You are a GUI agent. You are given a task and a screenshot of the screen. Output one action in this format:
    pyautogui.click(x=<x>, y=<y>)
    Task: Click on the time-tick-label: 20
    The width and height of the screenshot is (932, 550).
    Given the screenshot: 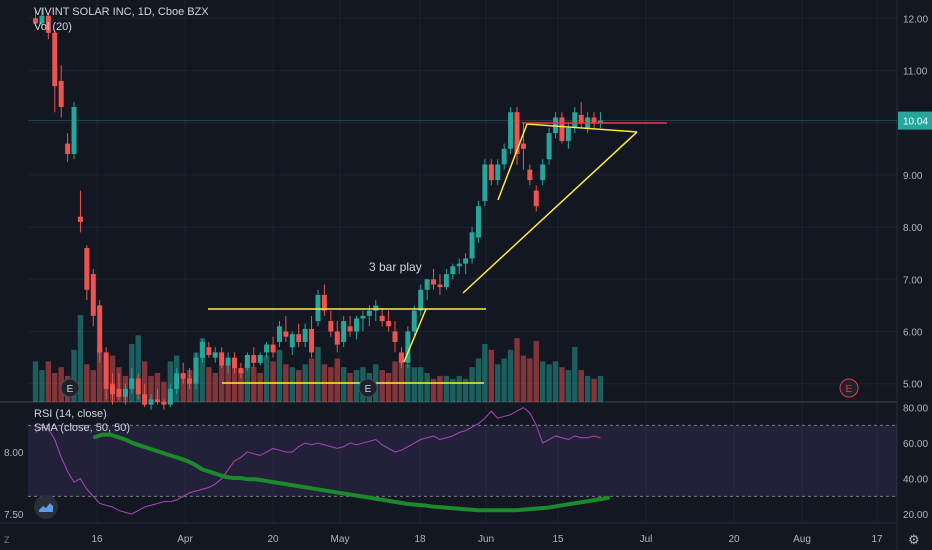 What is the action you would take?
    pyautogui.click(x=734, y=539)
    